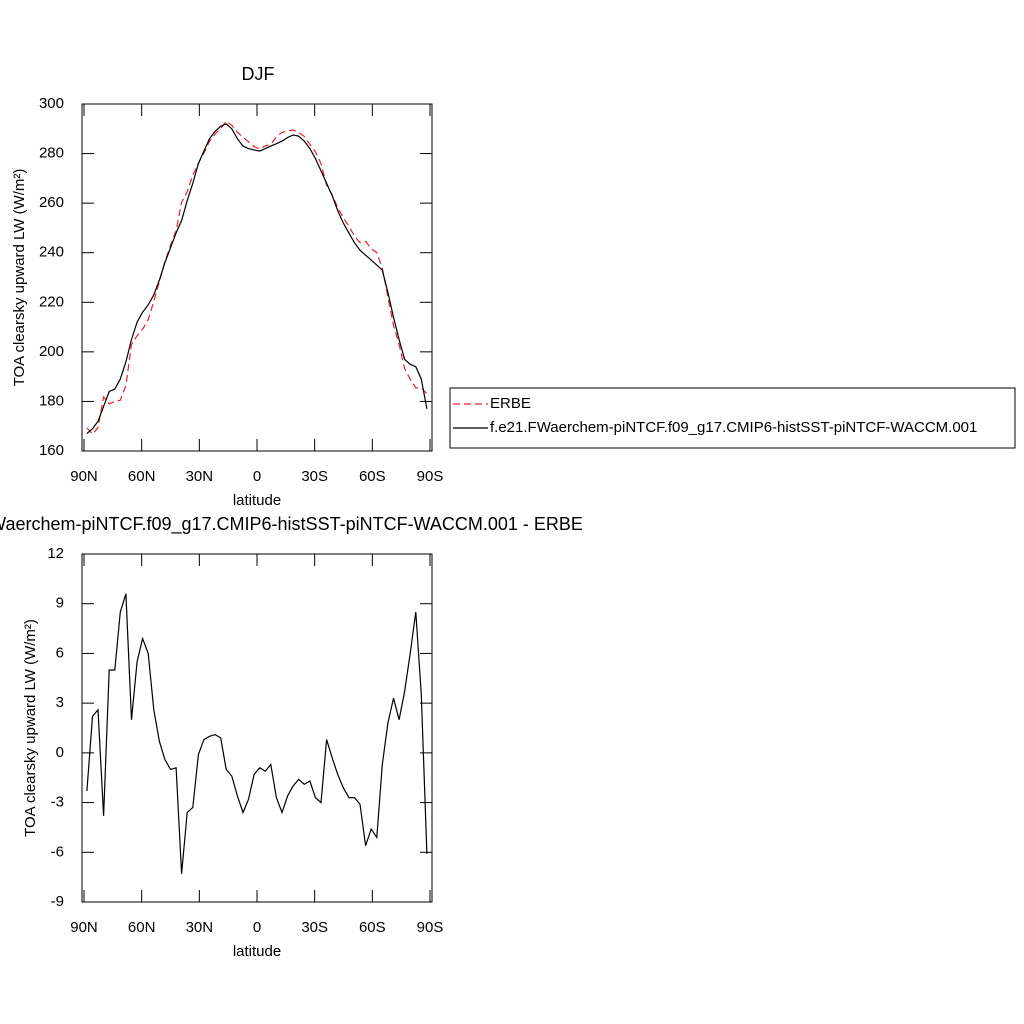  What do you see at coordinates (57, 802) in the screenshot?
I see `y-tick-label: -3` at bounding box center [57, 802].